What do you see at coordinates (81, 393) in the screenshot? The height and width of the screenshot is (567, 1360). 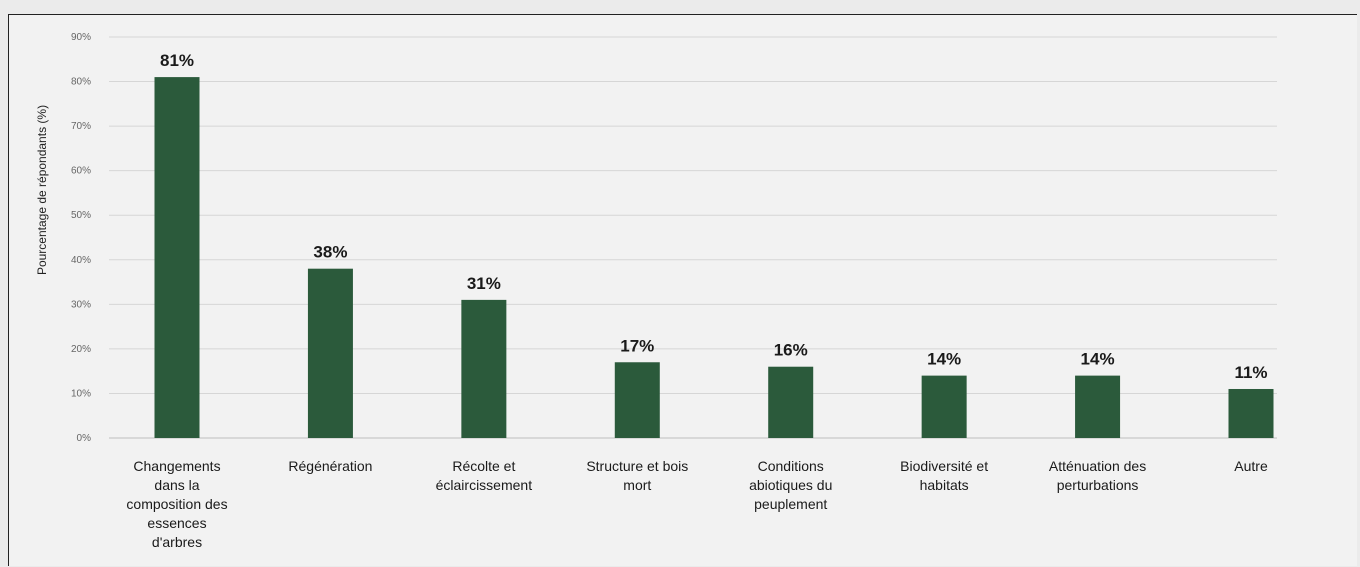 I see `y-tick-label: 10%` at bounding box center [81, 393].